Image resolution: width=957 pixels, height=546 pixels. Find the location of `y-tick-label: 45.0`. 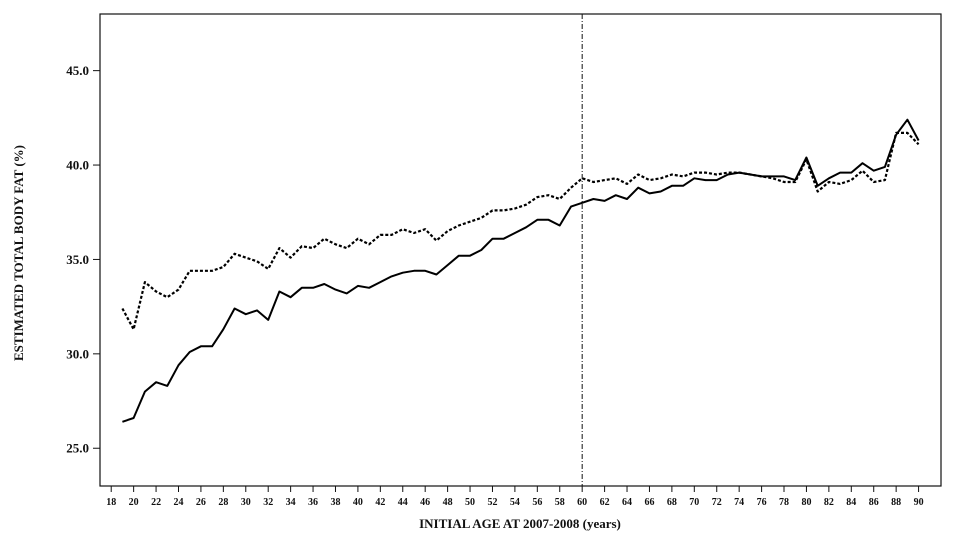

y-tick-label: 45.0 is located at coordinates (77, 70).